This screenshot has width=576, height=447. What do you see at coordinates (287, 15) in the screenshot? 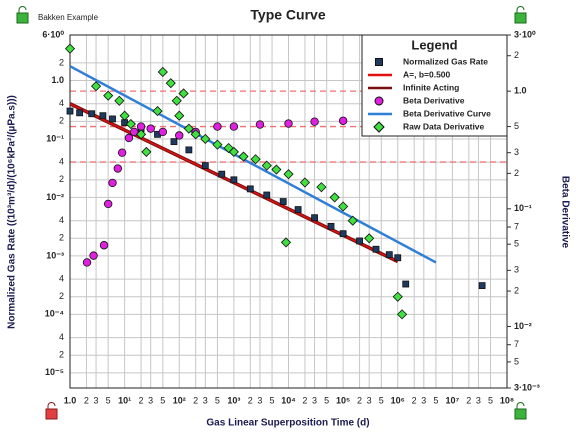
I see `chart-title: Type Curve` at bounding box center [287, 15].